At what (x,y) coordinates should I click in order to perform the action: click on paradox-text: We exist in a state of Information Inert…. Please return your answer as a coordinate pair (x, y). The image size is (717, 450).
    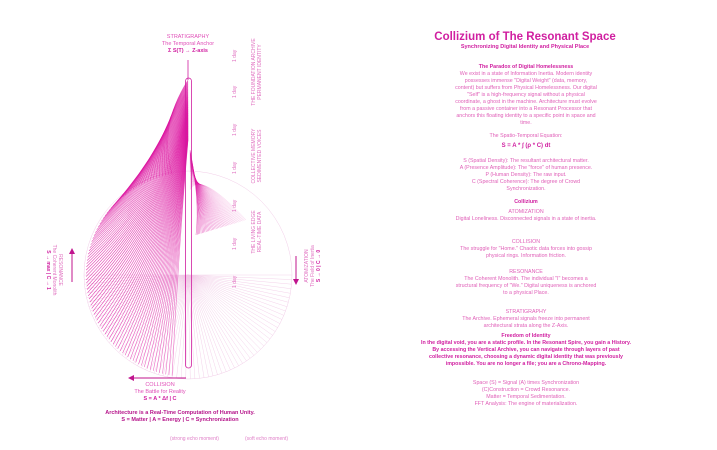
    Looking at the image, I should click on (526, 98).